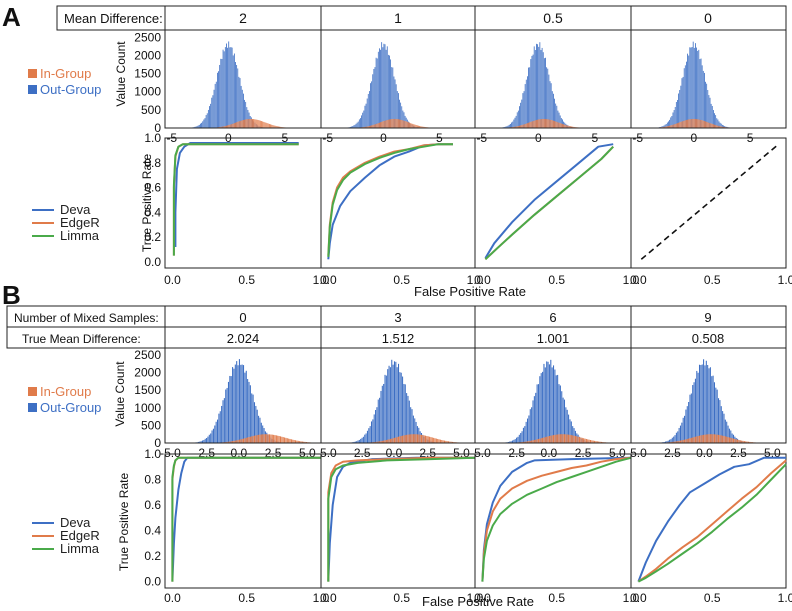 This screenshot has width=792, height=611. I want to click on out-group-legend-label: Out-Group, so click(70, 89).